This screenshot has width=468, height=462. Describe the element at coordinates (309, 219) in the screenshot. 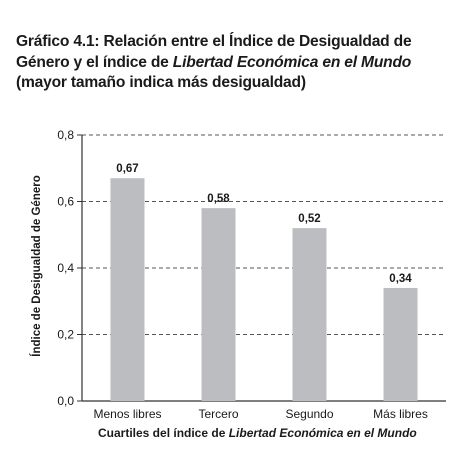

I see `bar-value-label: 0,52` at that location.